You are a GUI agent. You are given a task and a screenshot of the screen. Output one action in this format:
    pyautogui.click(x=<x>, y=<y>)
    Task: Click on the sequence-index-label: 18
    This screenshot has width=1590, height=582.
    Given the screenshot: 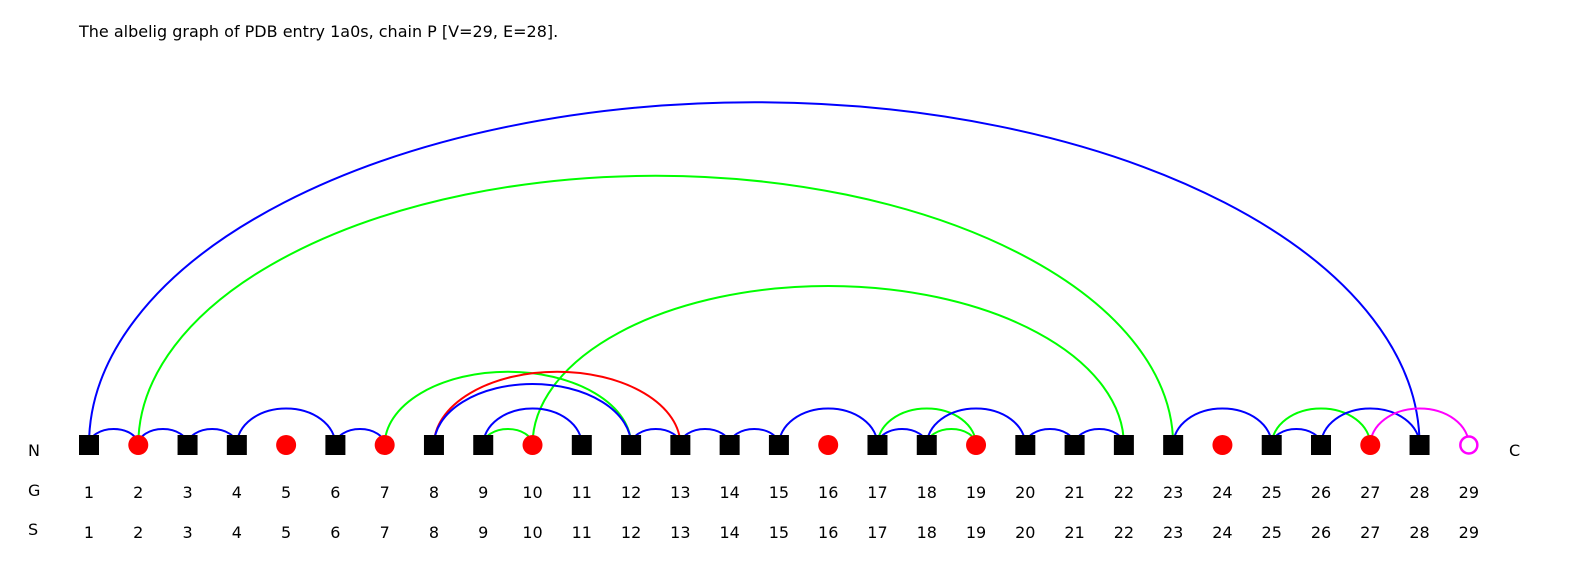 What is the action you would take?
    pyautogui.click(x=927, y=532)
    